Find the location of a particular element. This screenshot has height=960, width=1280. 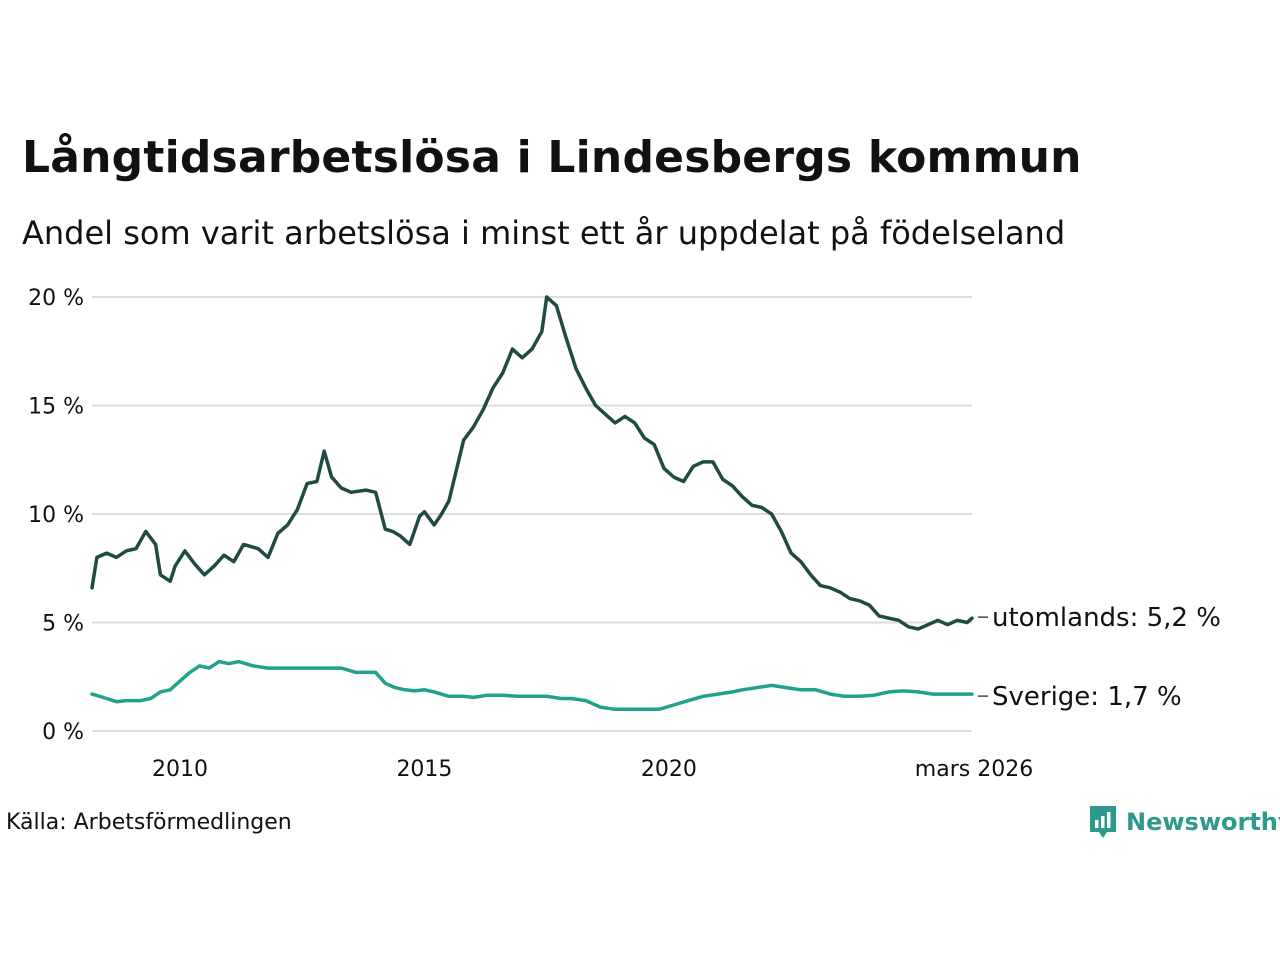

y-tick-label: 20 % is located at coordinates (56, 298).